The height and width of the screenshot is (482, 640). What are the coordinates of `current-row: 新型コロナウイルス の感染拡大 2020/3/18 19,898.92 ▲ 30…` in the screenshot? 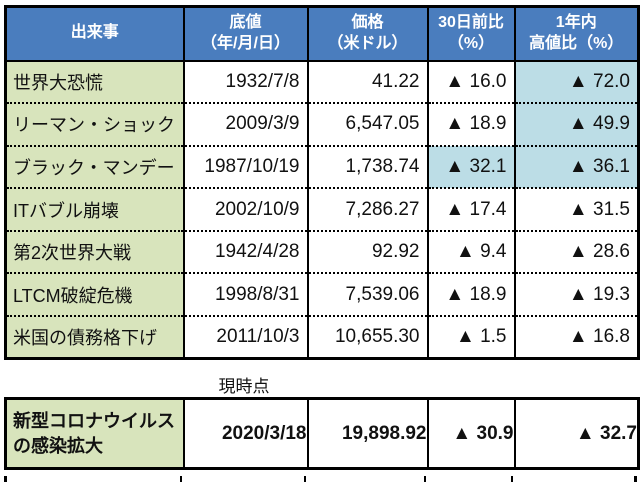 It's located at (322, 433).